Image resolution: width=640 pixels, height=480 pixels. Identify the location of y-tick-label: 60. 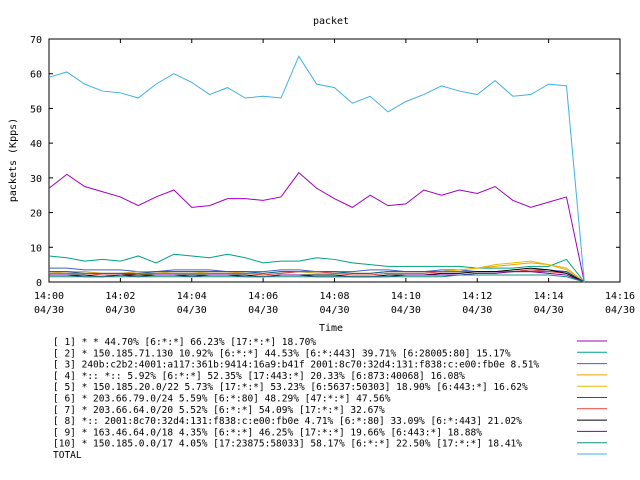
(36, 75).